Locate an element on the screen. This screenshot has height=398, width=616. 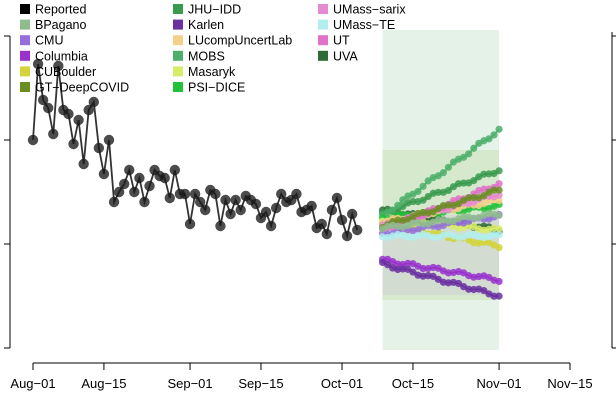
legend-label: Karlen is located at coordinates (206, 25).